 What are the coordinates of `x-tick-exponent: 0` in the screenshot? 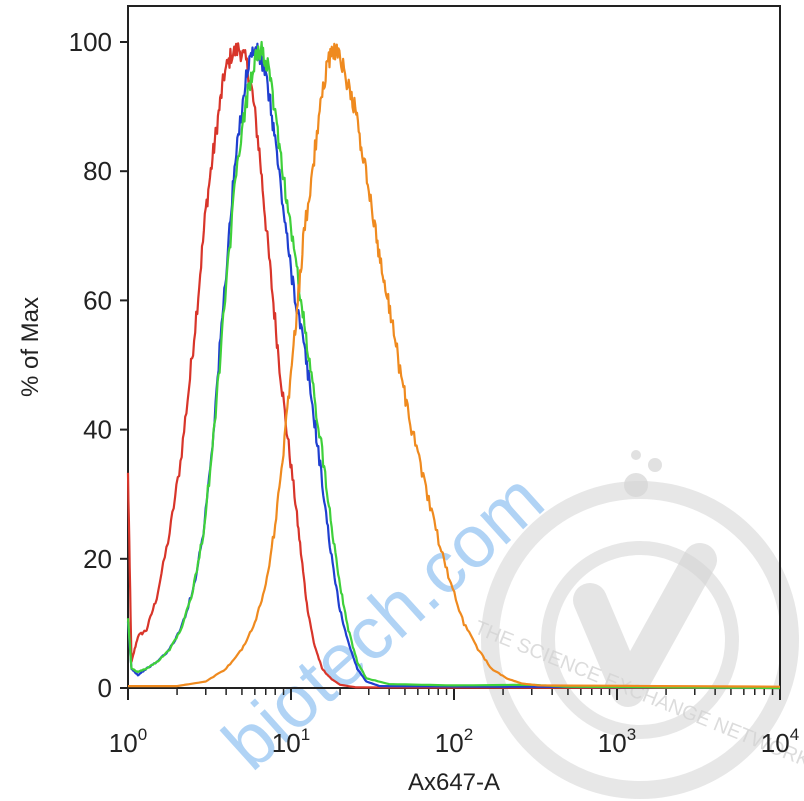 It's located at (142, 734).